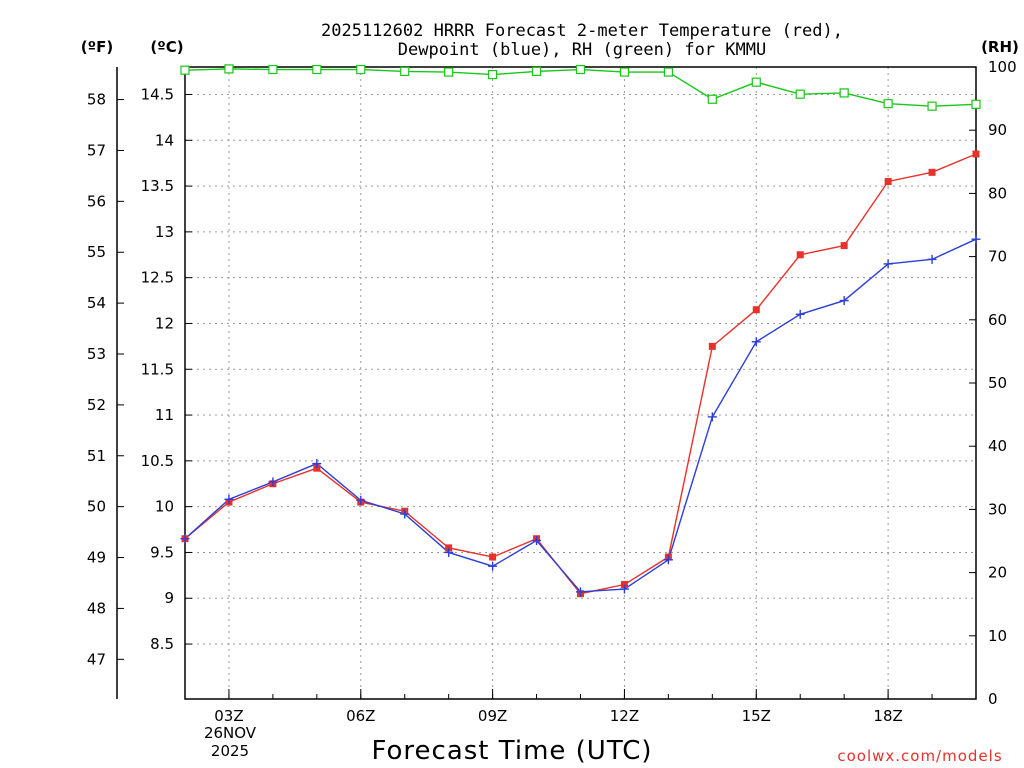 This screenshot has width=1024, height=768. What do you see at coordinates (580, 87) in the screenshot?
I see `rh-series-line` at bounding box center [580, 87].